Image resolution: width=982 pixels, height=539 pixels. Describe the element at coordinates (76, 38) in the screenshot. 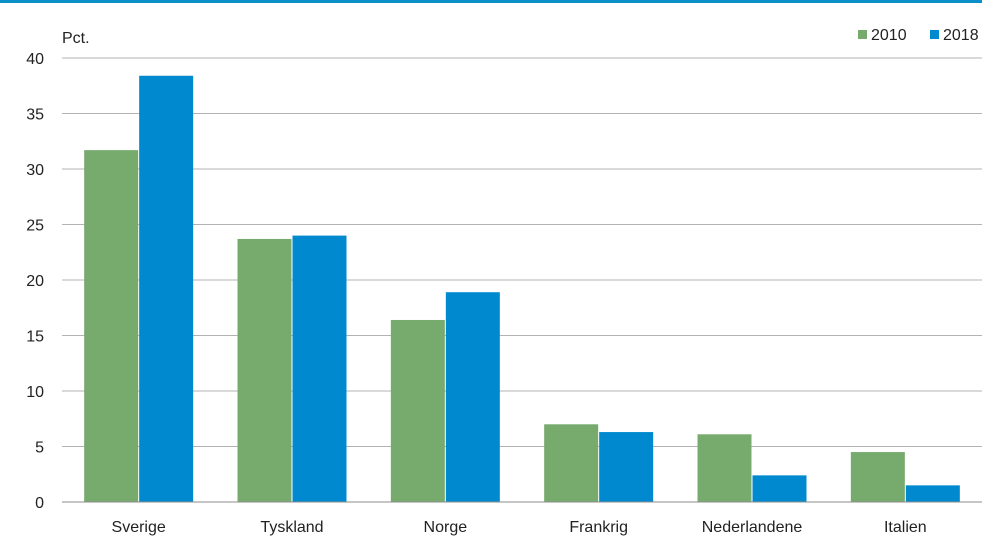

I see `y-axis-label: Pct.` at that location.